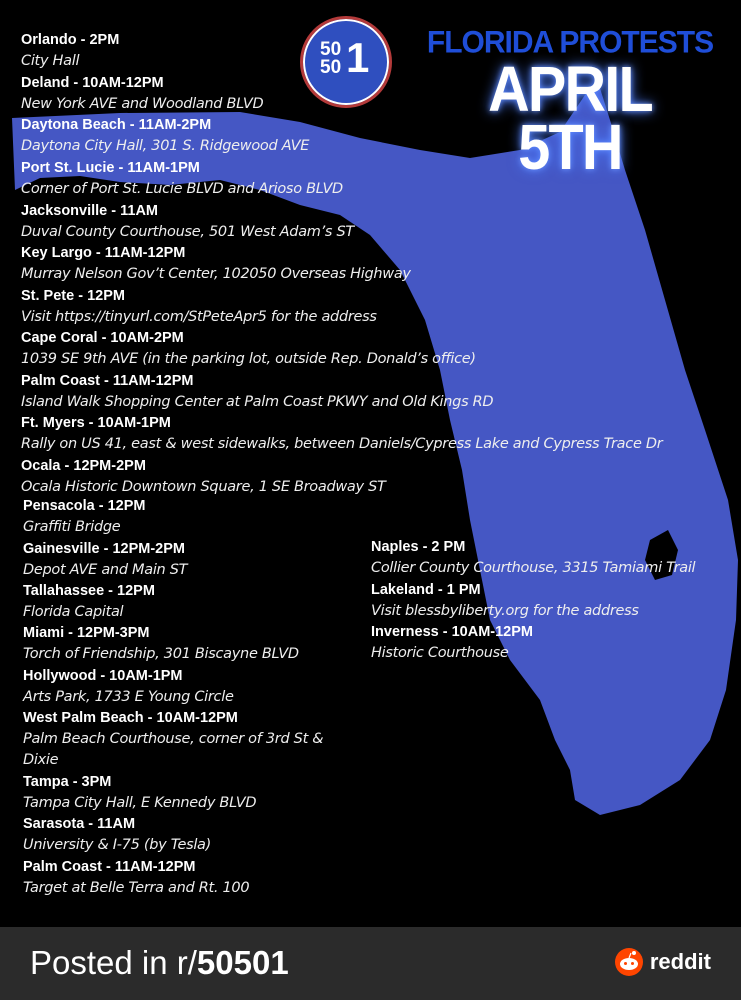 The image size is (741, 1000). I want to click on event-location: Target at Belle Terra and Rt. 100, so click(136, 888).